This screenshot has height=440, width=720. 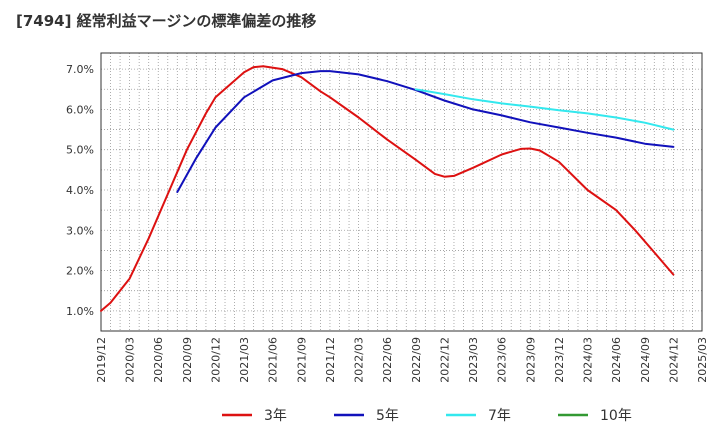 What do you see at coordinates (80, 109) in the screenshot?
I see `y-tick-label: 6.0%` at bounding box center [80, 109].